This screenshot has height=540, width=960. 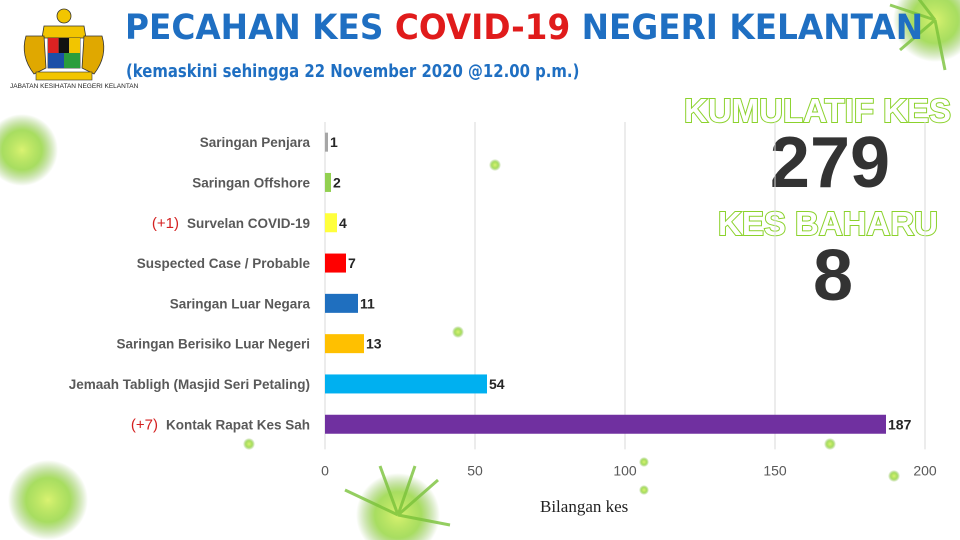 I want to click on category-label: Survelan COVID-19, so click(x=248, y=223).